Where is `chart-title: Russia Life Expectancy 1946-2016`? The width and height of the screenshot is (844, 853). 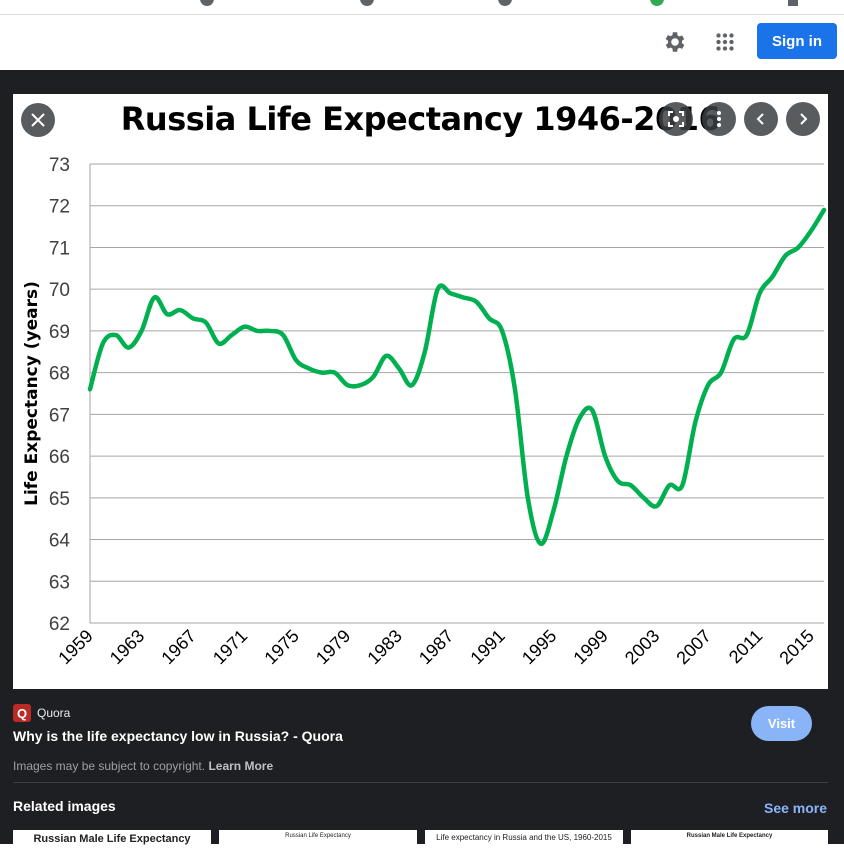
chart-title: Russia Life Expectancy 1946-2016 is located at coordinates (420, 119).